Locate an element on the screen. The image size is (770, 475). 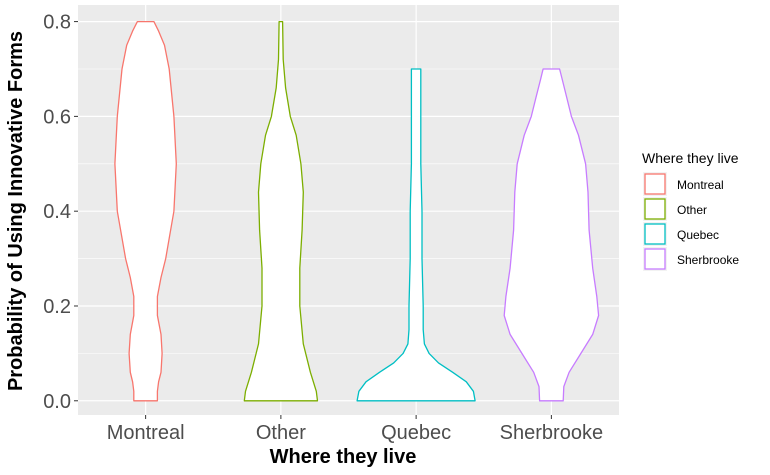
legend-label: Quebec is located at coordinates (698, 235).